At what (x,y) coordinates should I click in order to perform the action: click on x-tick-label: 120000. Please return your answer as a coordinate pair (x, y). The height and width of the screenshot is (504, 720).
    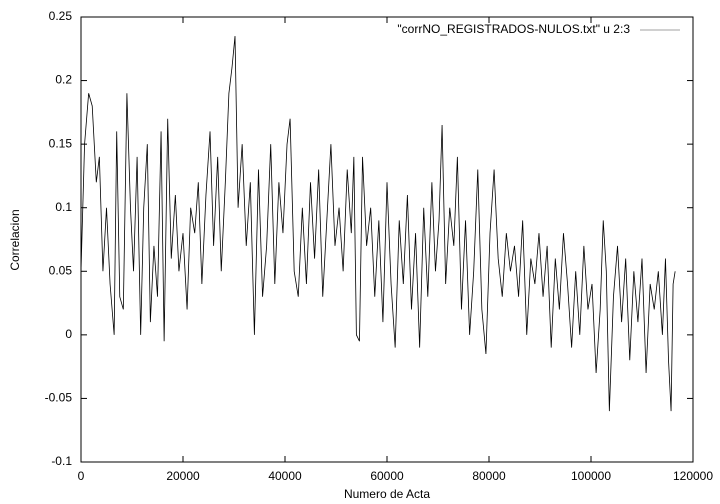
    Looking at the image, I should click on (693, 476).